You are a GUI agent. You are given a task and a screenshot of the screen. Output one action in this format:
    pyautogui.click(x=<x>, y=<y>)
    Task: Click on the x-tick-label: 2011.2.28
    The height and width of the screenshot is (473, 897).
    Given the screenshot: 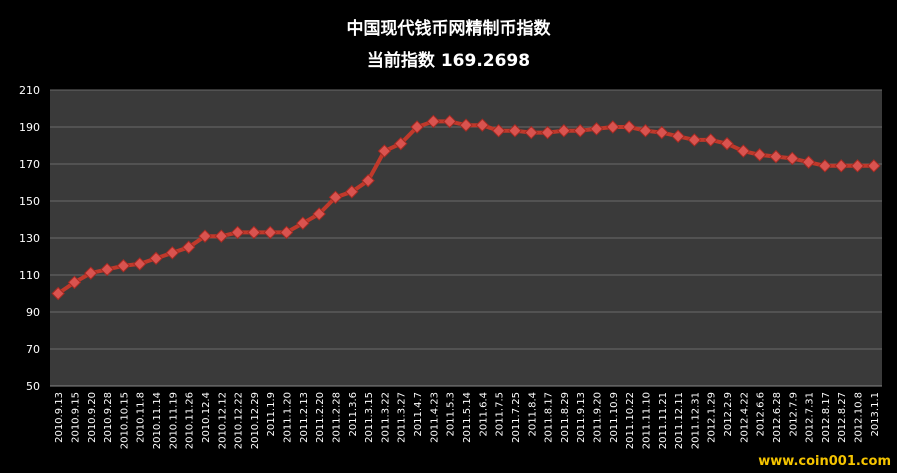 What is the action you would take?
    pyautogui.click(x=336, y=417)
    